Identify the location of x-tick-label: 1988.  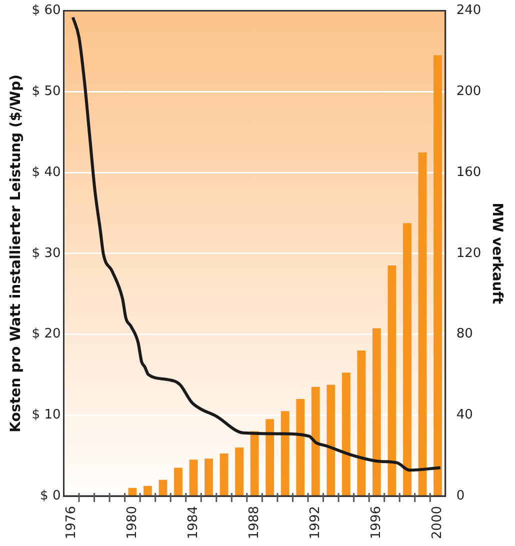
(254, 523).